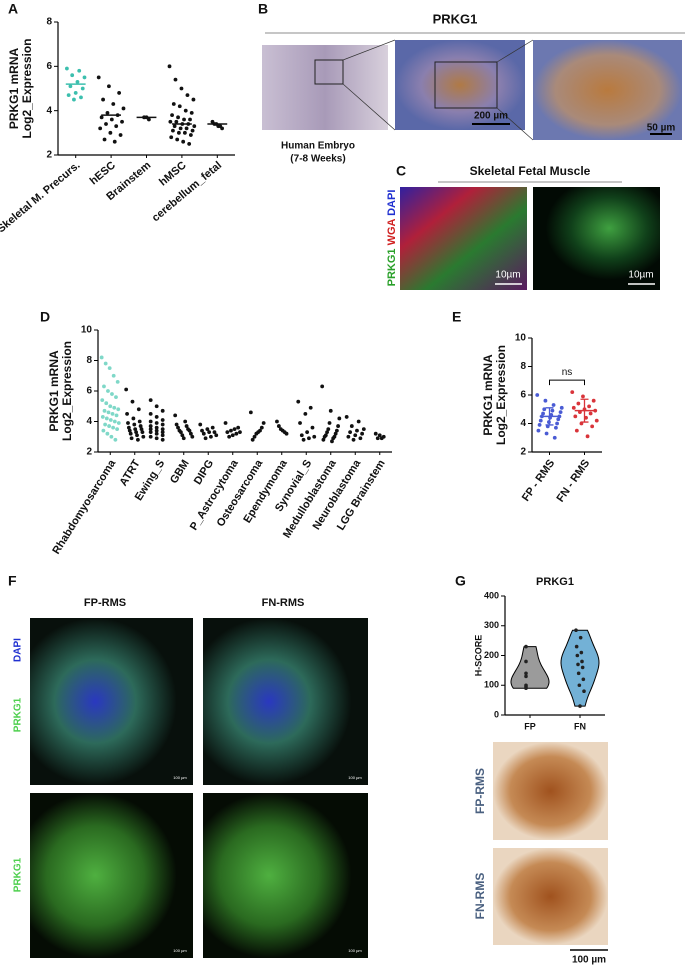 The height and width of the screenshot is (966, 685). I want to click on panel-title: Skeletal Fetal Muscle, so click(530, 171).